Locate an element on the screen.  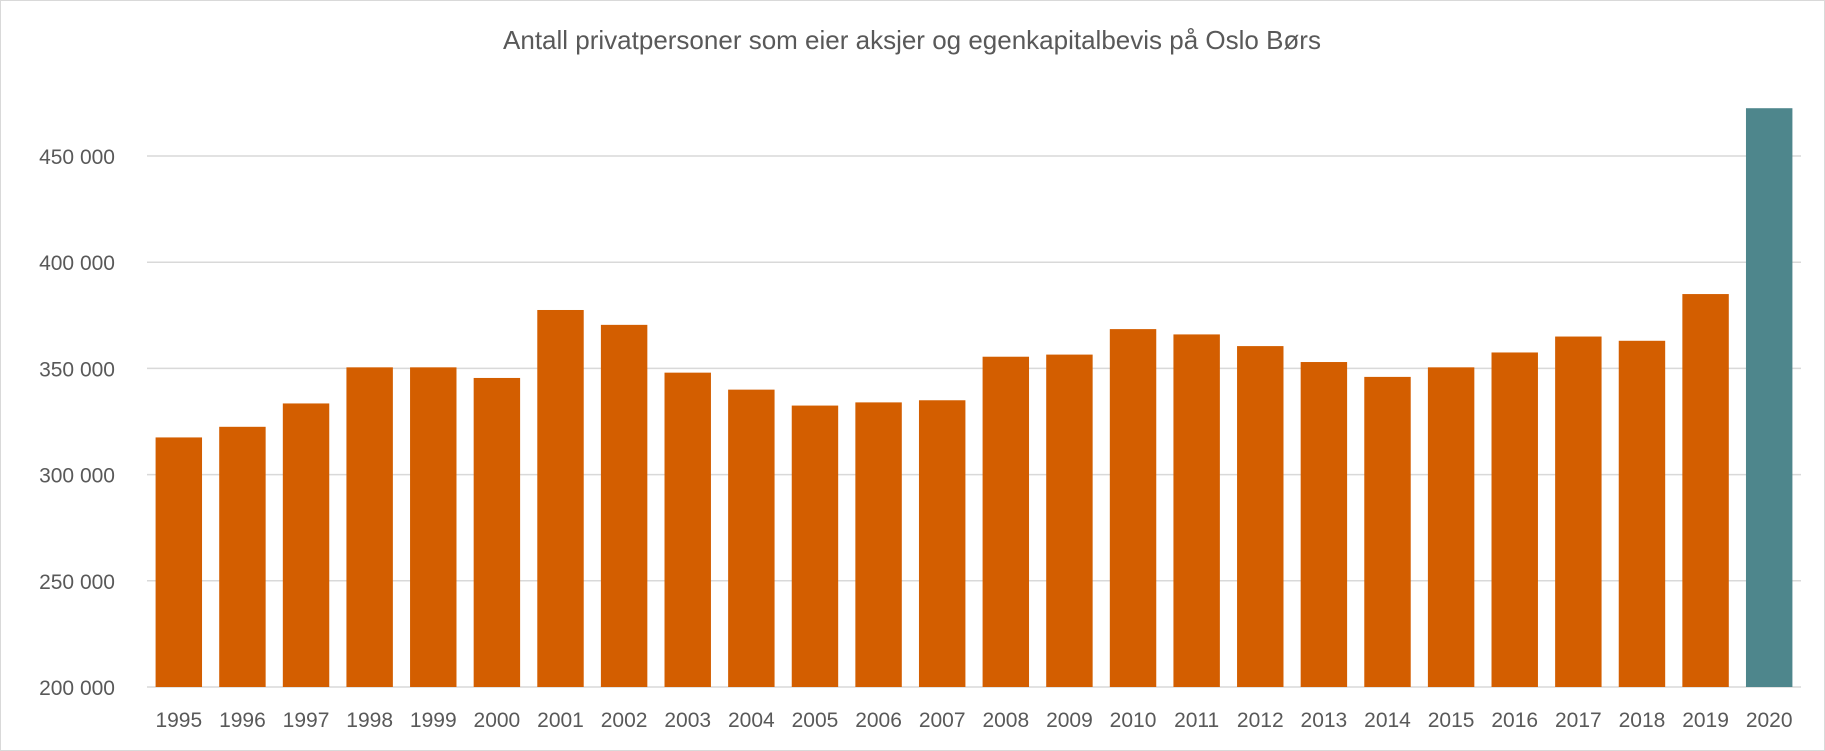
bar-2017 is located at coordinates (1578, 511).